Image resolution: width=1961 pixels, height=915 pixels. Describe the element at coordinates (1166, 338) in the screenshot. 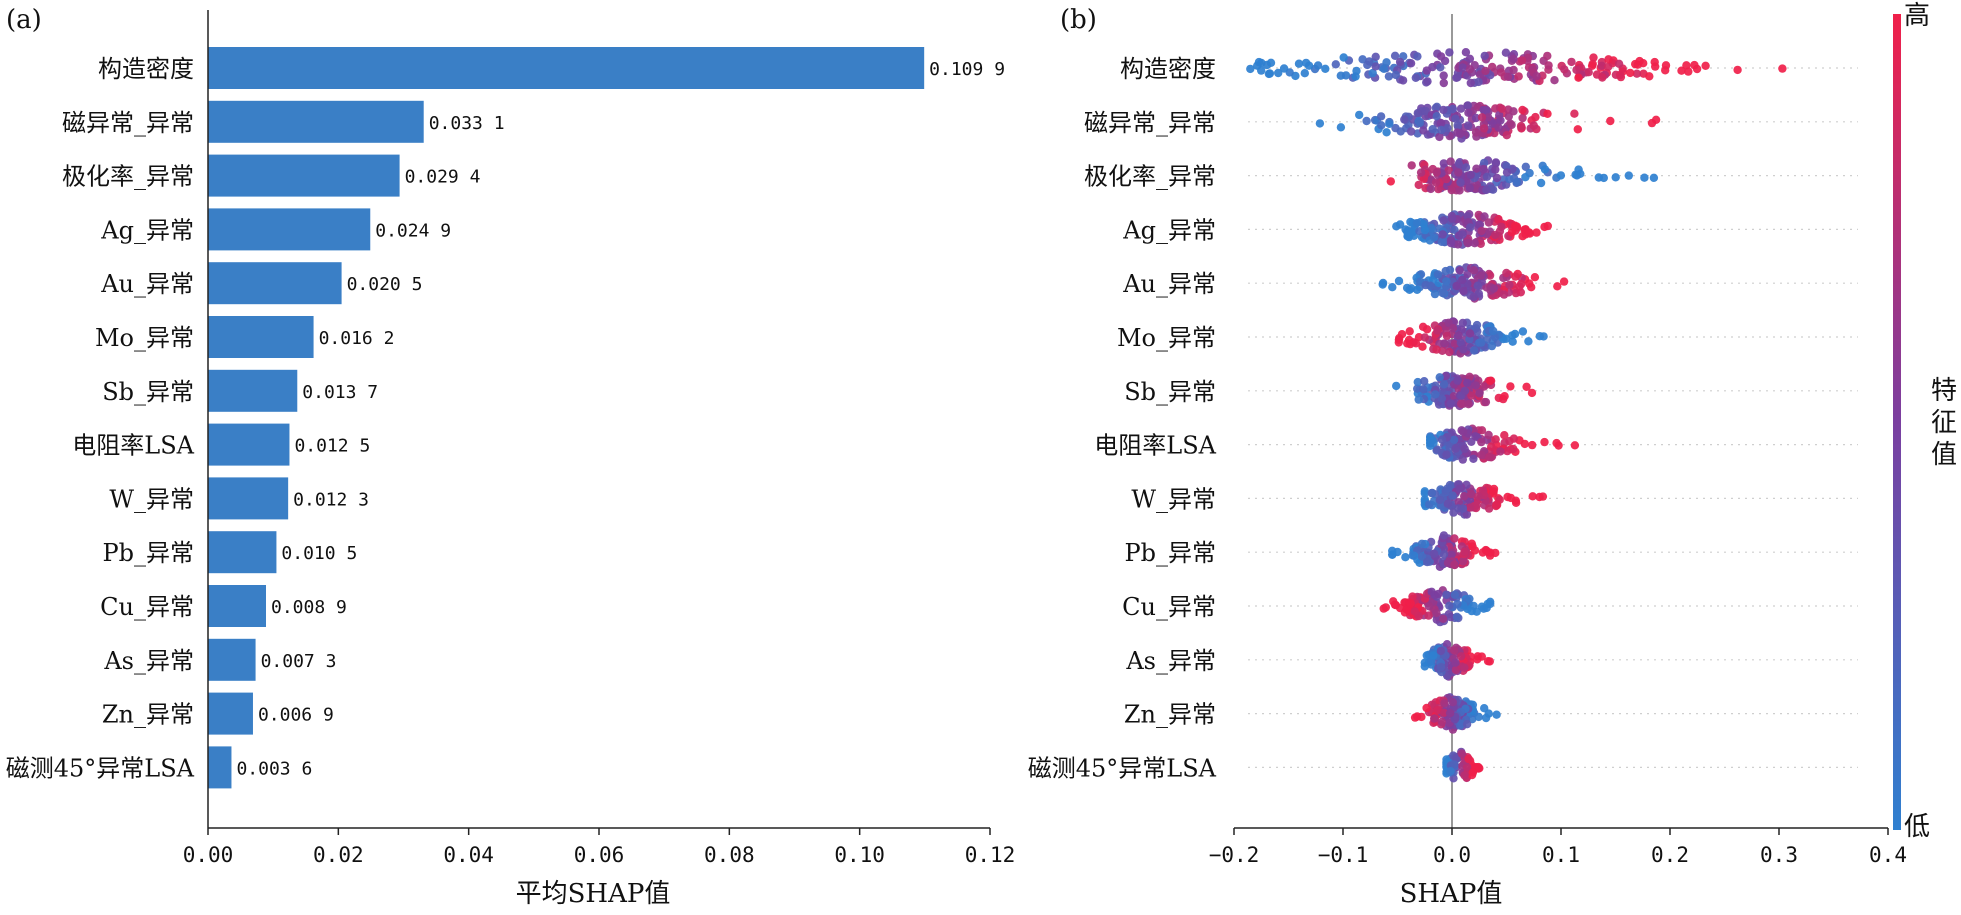

I see `panel-b-feature-label: Mo_异常` at that location.